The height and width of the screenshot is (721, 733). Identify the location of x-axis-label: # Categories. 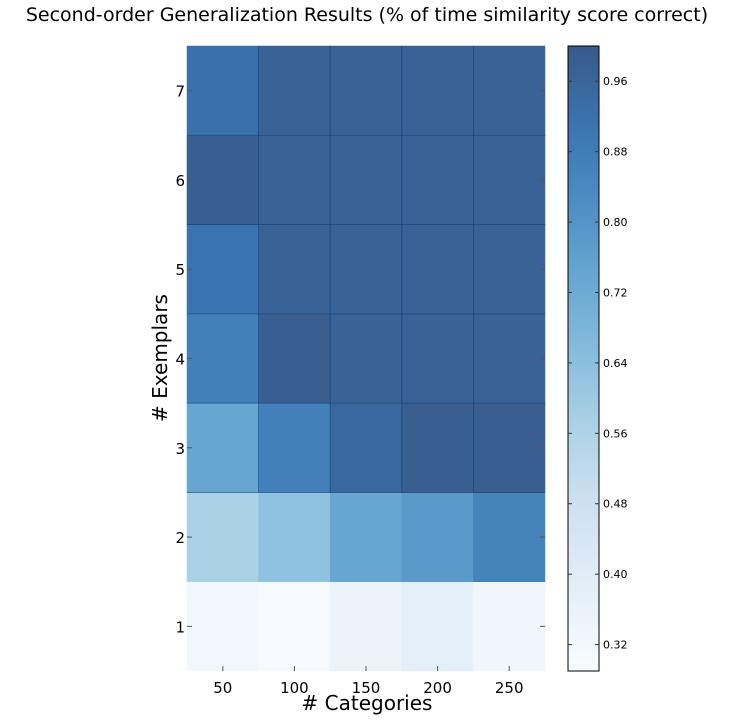
(367, 703).